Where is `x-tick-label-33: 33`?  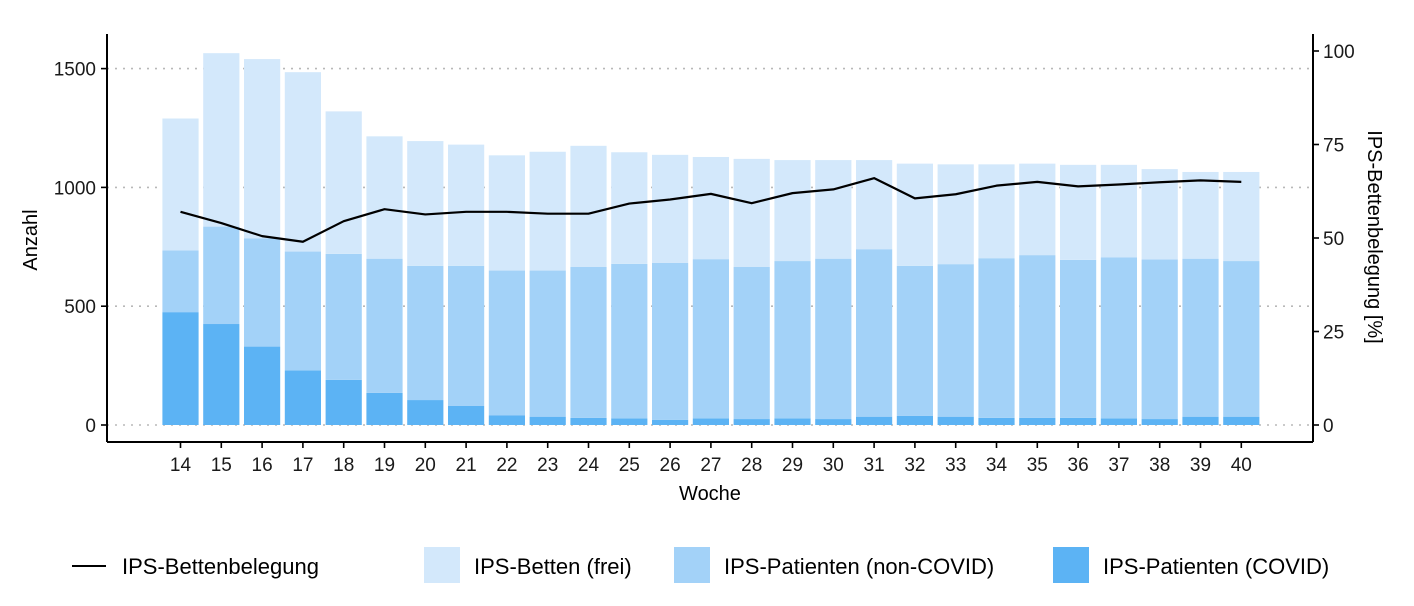
x-tick-label-33: 33 is located at coordinates (955, 465).